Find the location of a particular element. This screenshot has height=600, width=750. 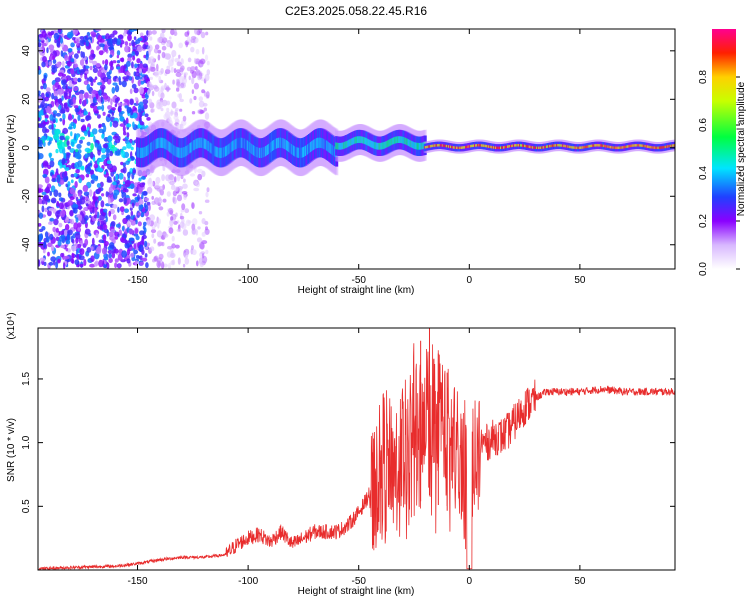

figure-title: C2E3.2025.058.22.45.R16 is located at coordinates (356, 11).